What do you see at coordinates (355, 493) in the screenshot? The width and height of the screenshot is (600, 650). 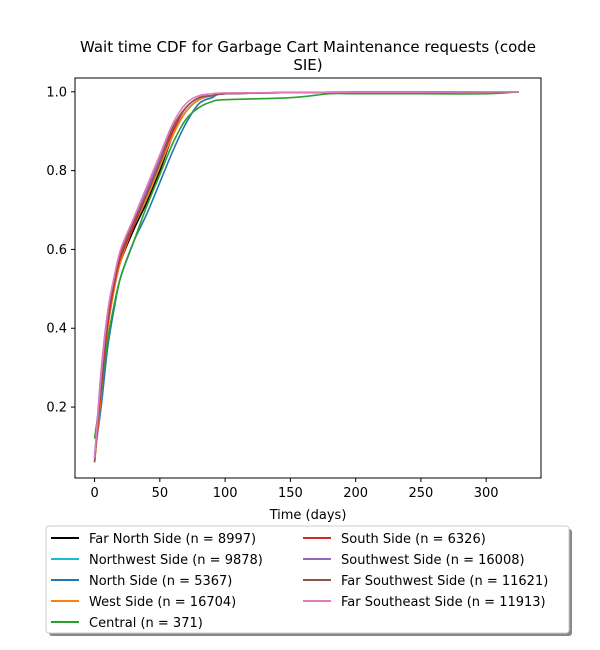 I see `x-tick-label: 200` at bounding box center [355, 493].